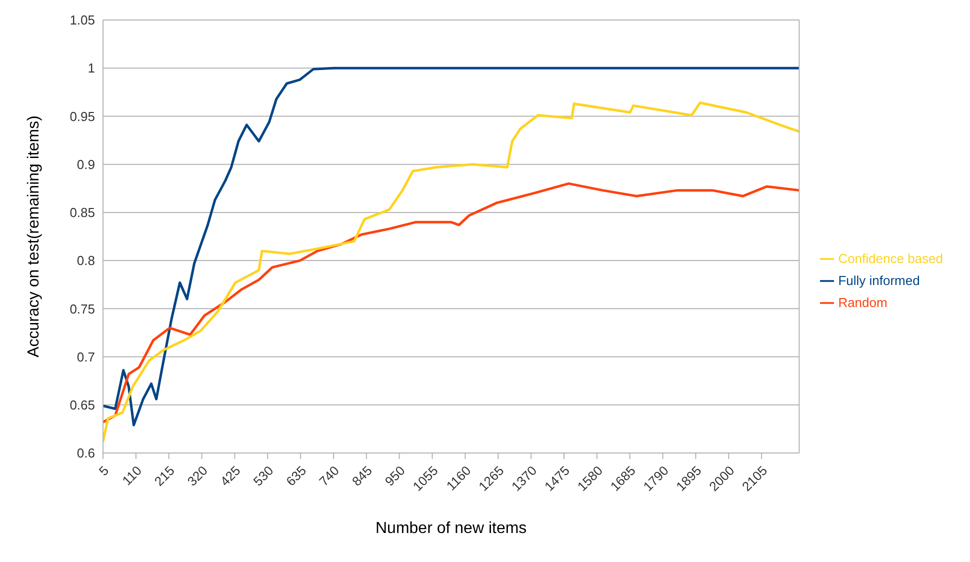 The image size is (970, 562). What do you see at coordinates (164, 475) in the screenshot?
I see `x-tick-label: 215` at bounding box center [164, 475].